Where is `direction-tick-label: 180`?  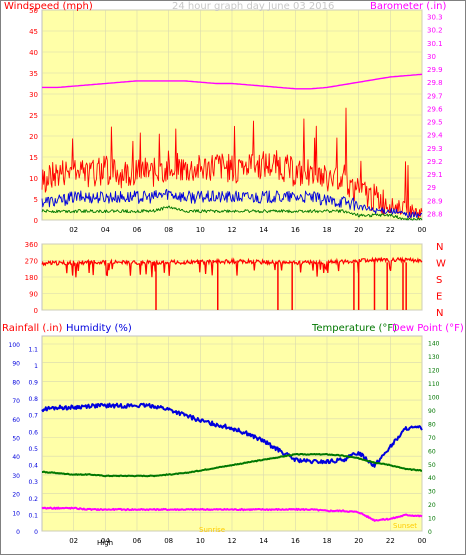 direction-tick-label: 180 is located at coordinates (31, 278).